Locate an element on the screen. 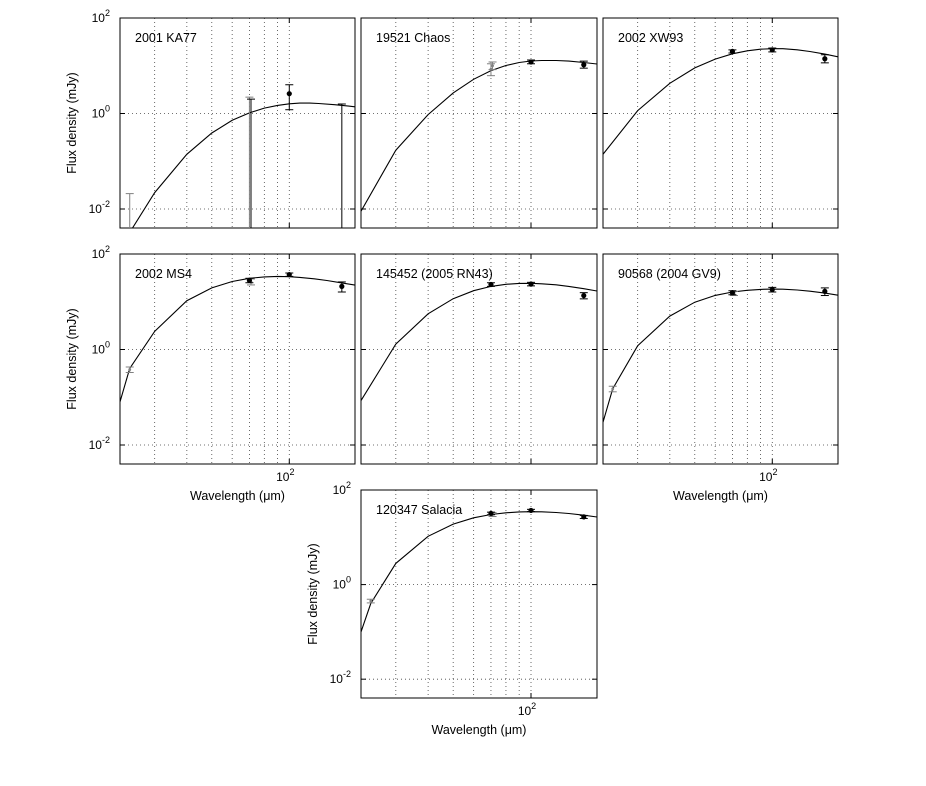 The image size is (926, 786). panel-145452-2005-rn43: 145452 (2005 RN43) is located at coordinates (479, 359).